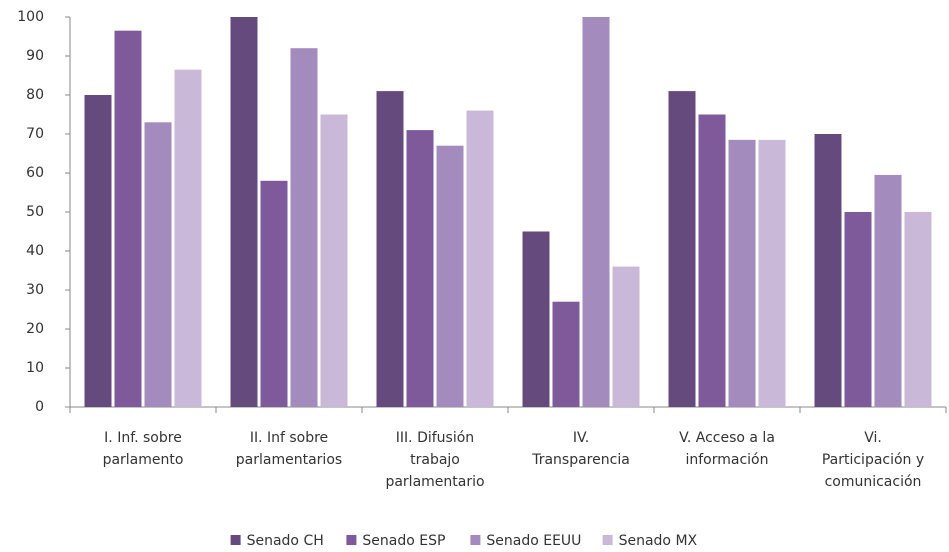 This screenshot has width=949, height=552. I want to click on x-tick-label-line: IV., so click(581, 438).